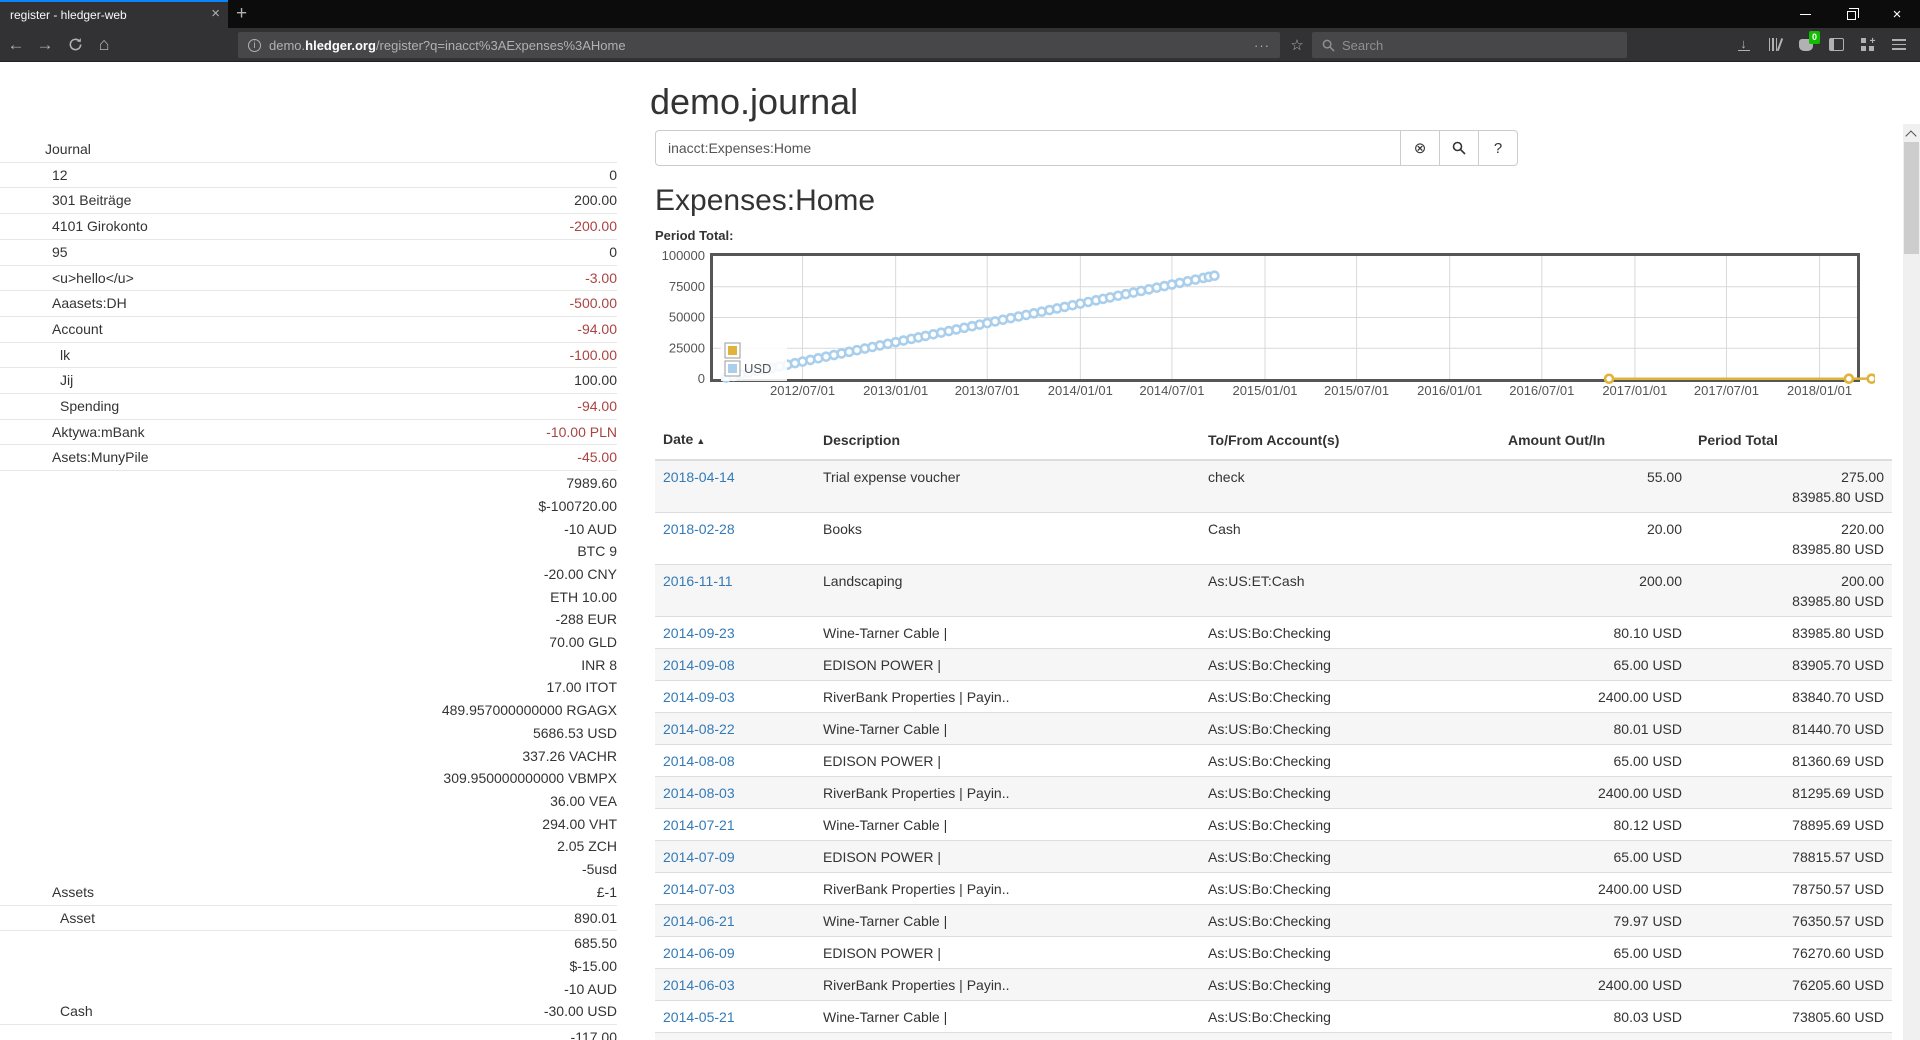 This screenshot has height=1040, width=1920. What do you see at coordinates (242, 13) in the screenshot?
I see `new-tab-button: +` at bounding box center [242, 13].